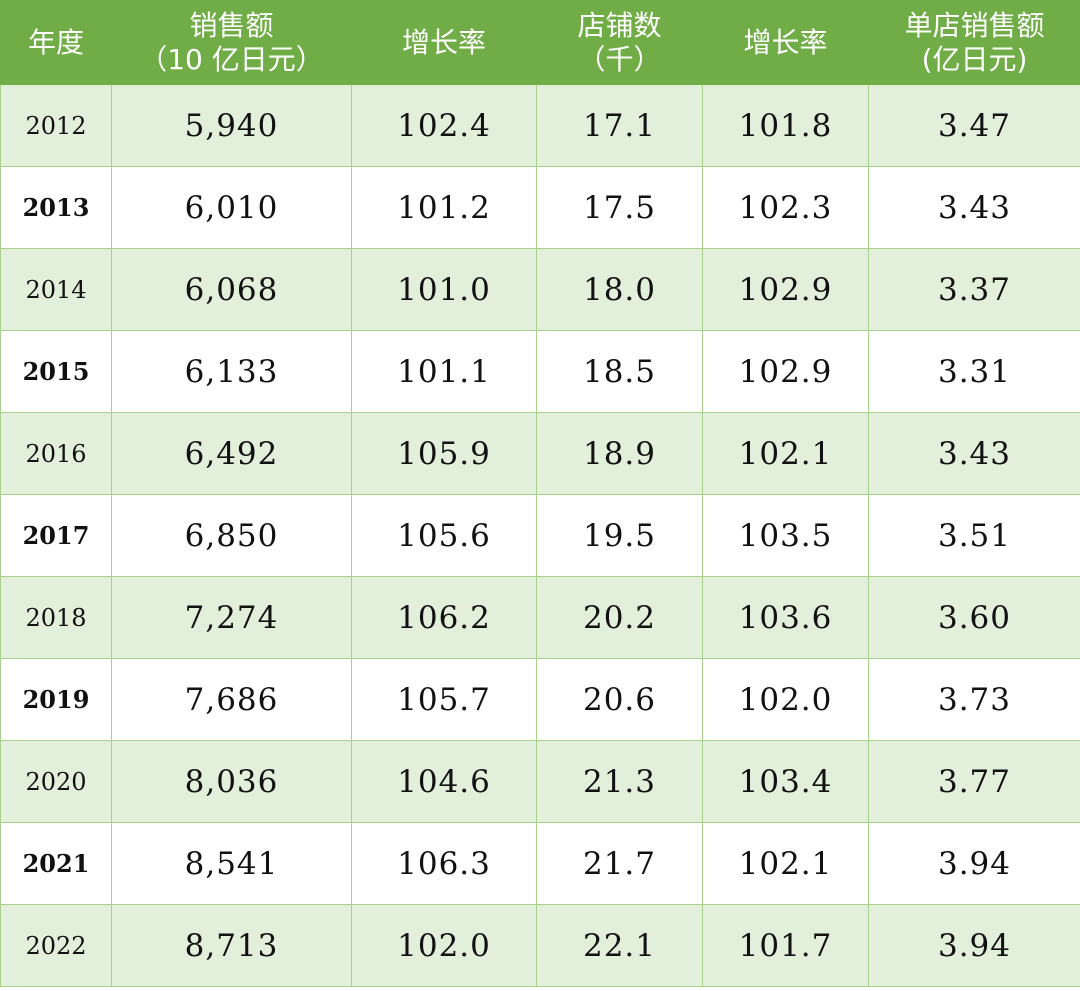  Describe the element at coordinates (56, 699) in the screenshot. I see `cell-year: 2019` at that location.